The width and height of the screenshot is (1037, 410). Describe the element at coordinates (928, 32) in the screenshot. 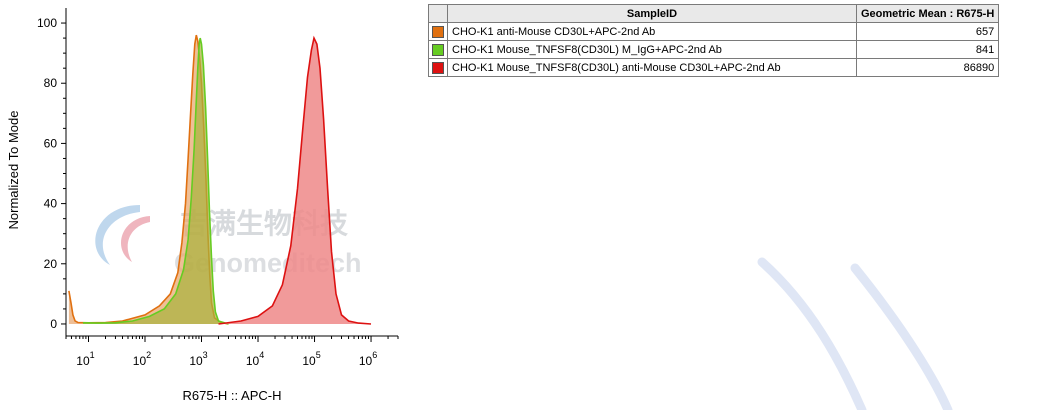

I see `legend-geomean-value: 657` at that location.